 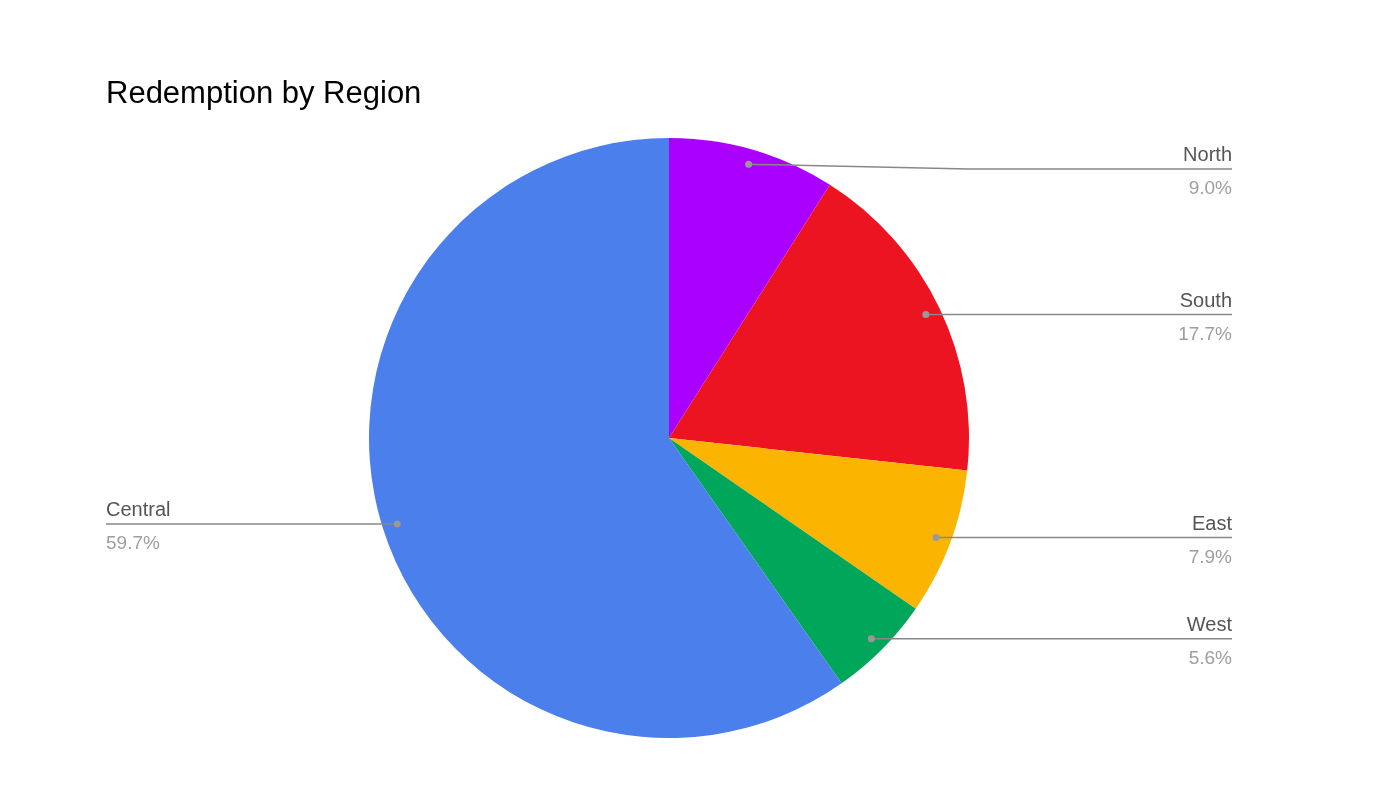 What do you see at coordinates (264, 92) in the screenshot?
I see `chart-title: Redemption by Region` at bounding box center [264, 92].